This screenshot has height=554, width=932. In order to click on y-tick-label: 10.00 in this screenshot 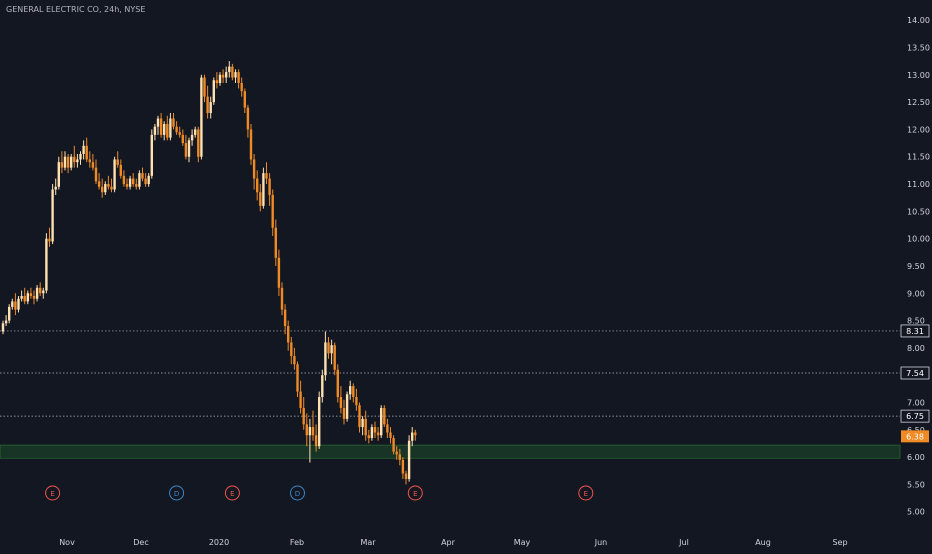, I will do `click(918, 239)`.